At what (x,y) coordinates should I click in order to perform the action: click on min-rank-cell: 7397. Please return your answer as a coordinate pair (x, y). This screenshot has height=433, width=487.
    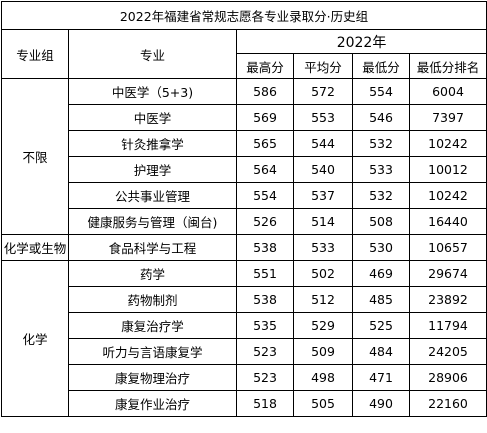
    Looking at the image, I should click on (447, 117).